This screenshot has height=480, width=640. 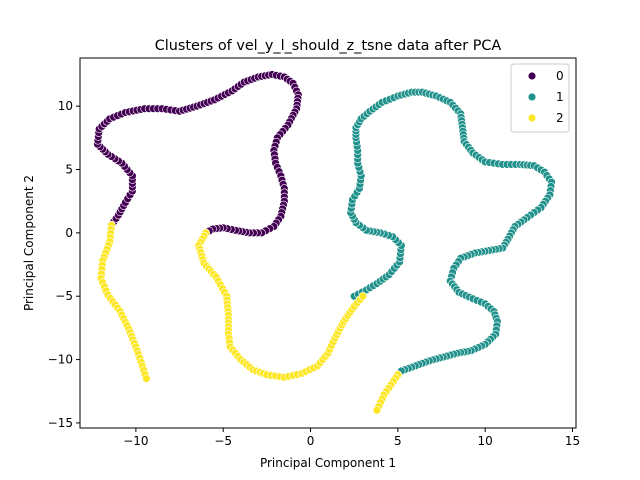 I want to click on y-tick-label: 5, so click(x=69, y=170).